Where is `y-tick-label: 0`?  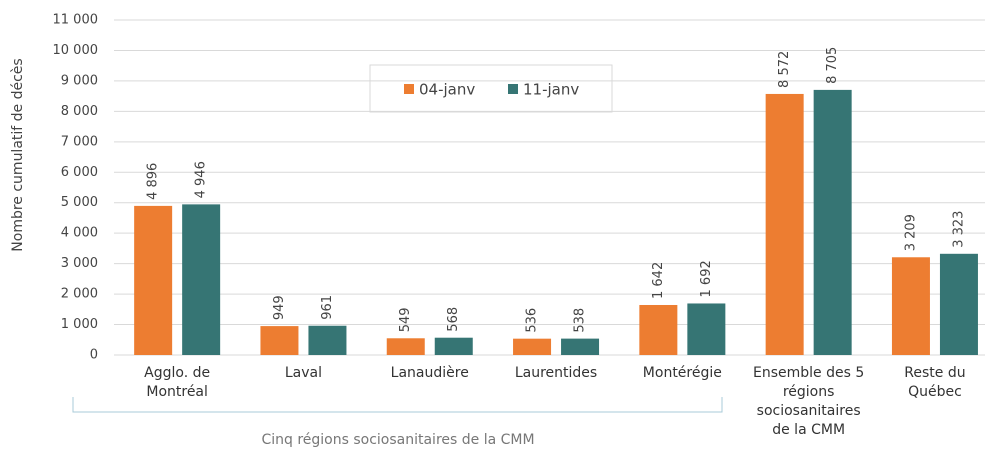 y-tick-label: 0 is located at coordinates (94, 355).